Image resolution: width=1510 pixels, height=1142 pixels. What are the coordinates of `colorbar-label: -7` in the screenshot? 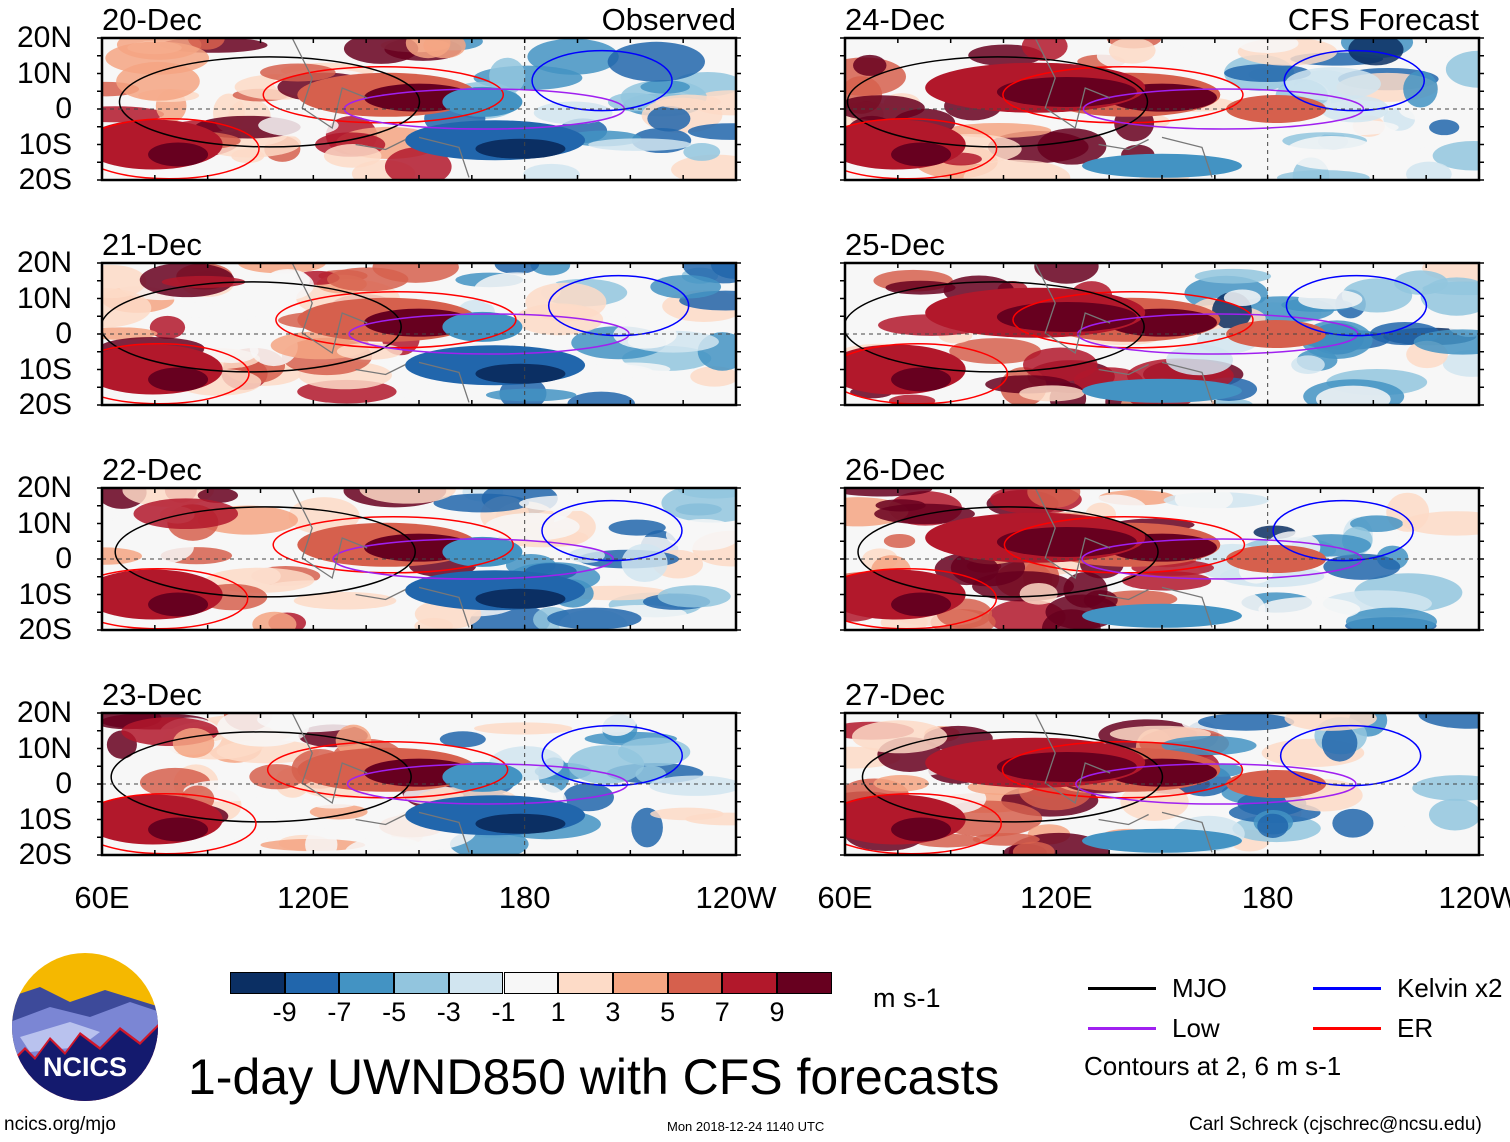 It's located at (339, 1012).